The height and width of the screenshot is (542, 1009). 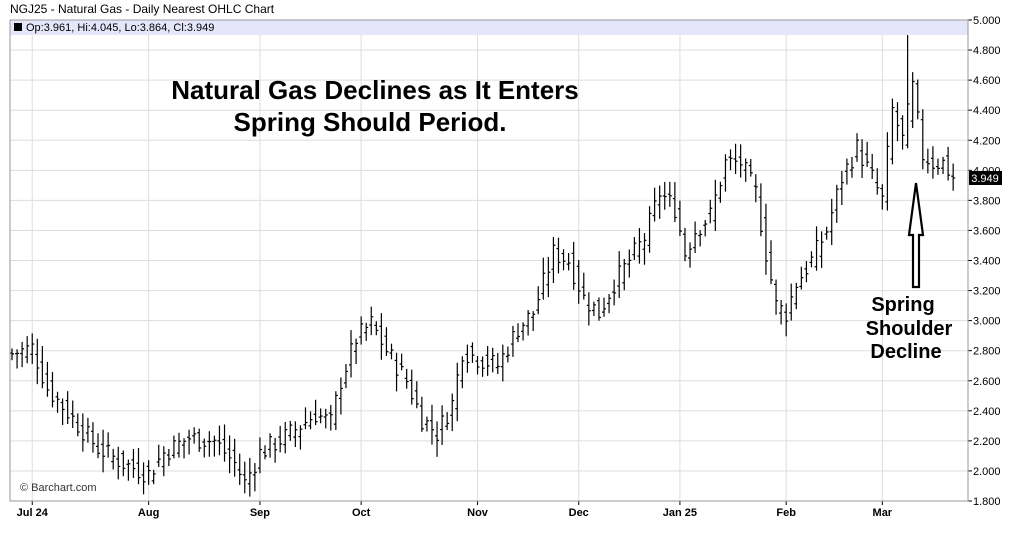 What do you see at coordinates (786, 513) in the screenshot?
I see `x-tick-label: Feb` at bounding box center [786, 513].